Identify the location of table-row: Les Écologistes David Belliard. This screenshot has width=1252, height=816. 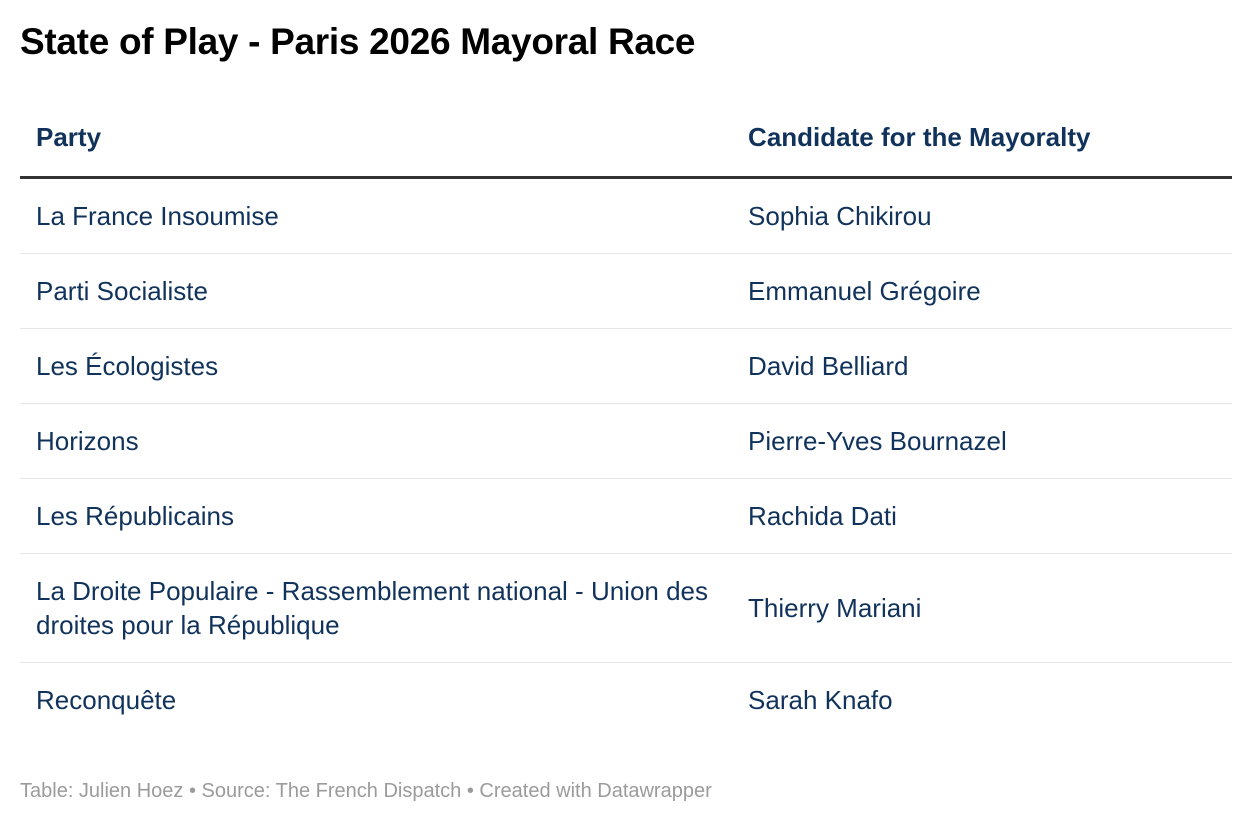
(626, 366).